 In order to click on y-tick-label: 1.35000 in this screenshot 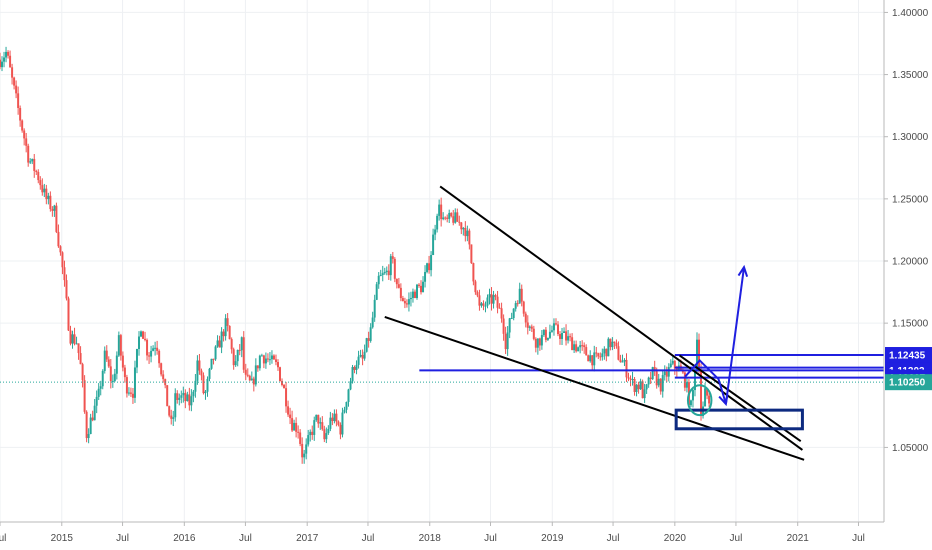, I will do `click(910, 75)`.